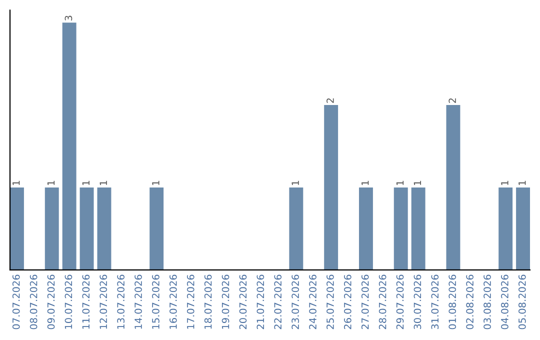 Image resolution: width=540 pixels, height=340 pixels. I want to click on data-label: 3, so click(68, 18).